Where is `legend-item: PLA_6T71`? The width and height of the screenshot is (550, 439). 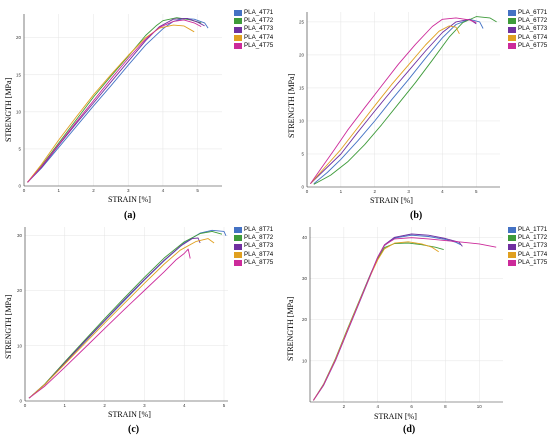
legend-item: PLA_6T71 is located at coordinates (527, 13).